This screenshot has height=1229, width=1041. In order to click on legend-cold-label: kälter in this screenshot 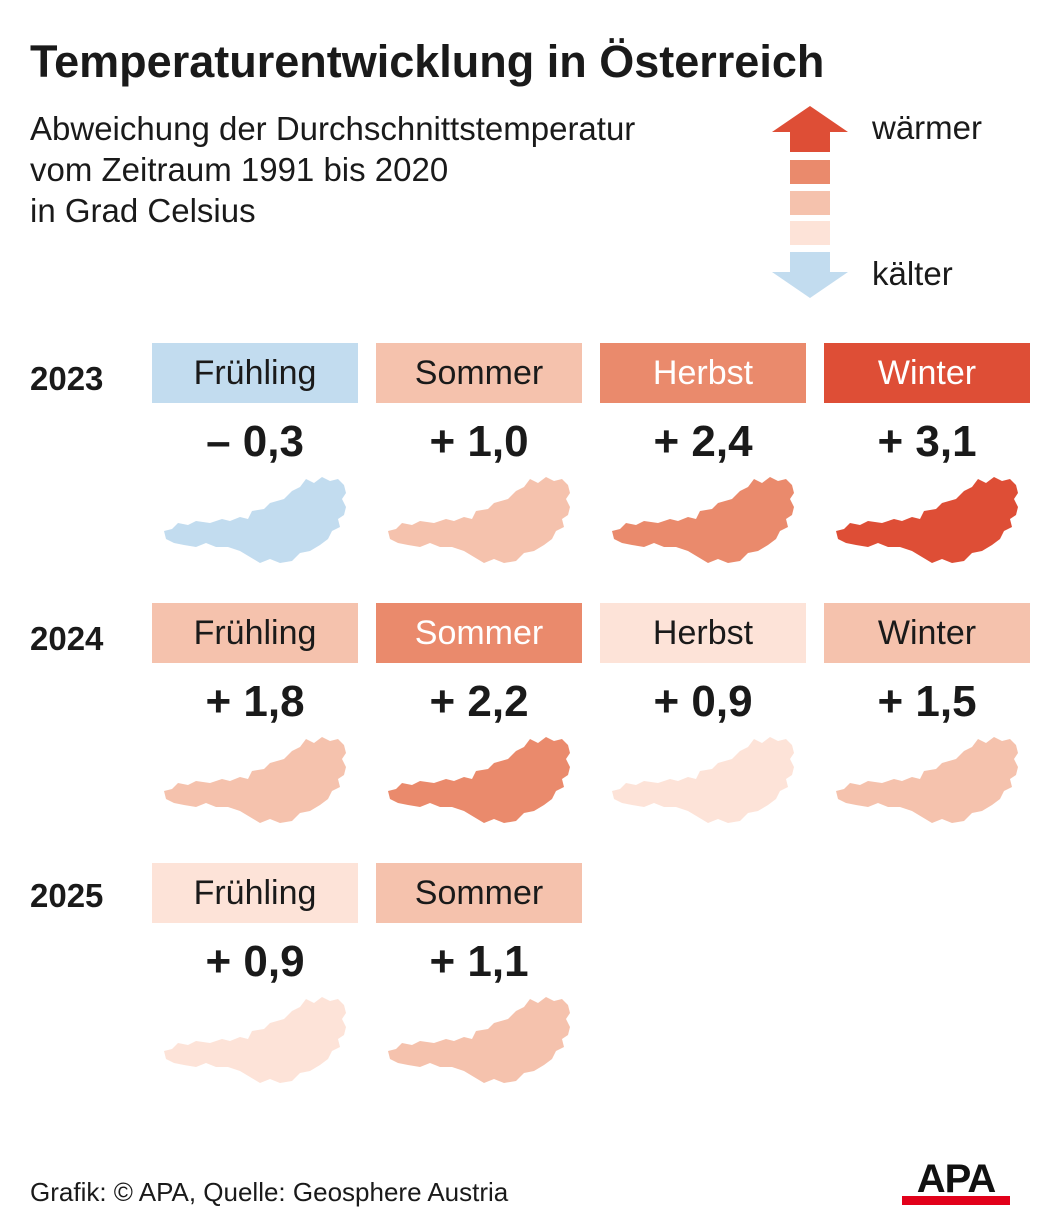, I will do `click(912, 273)`.